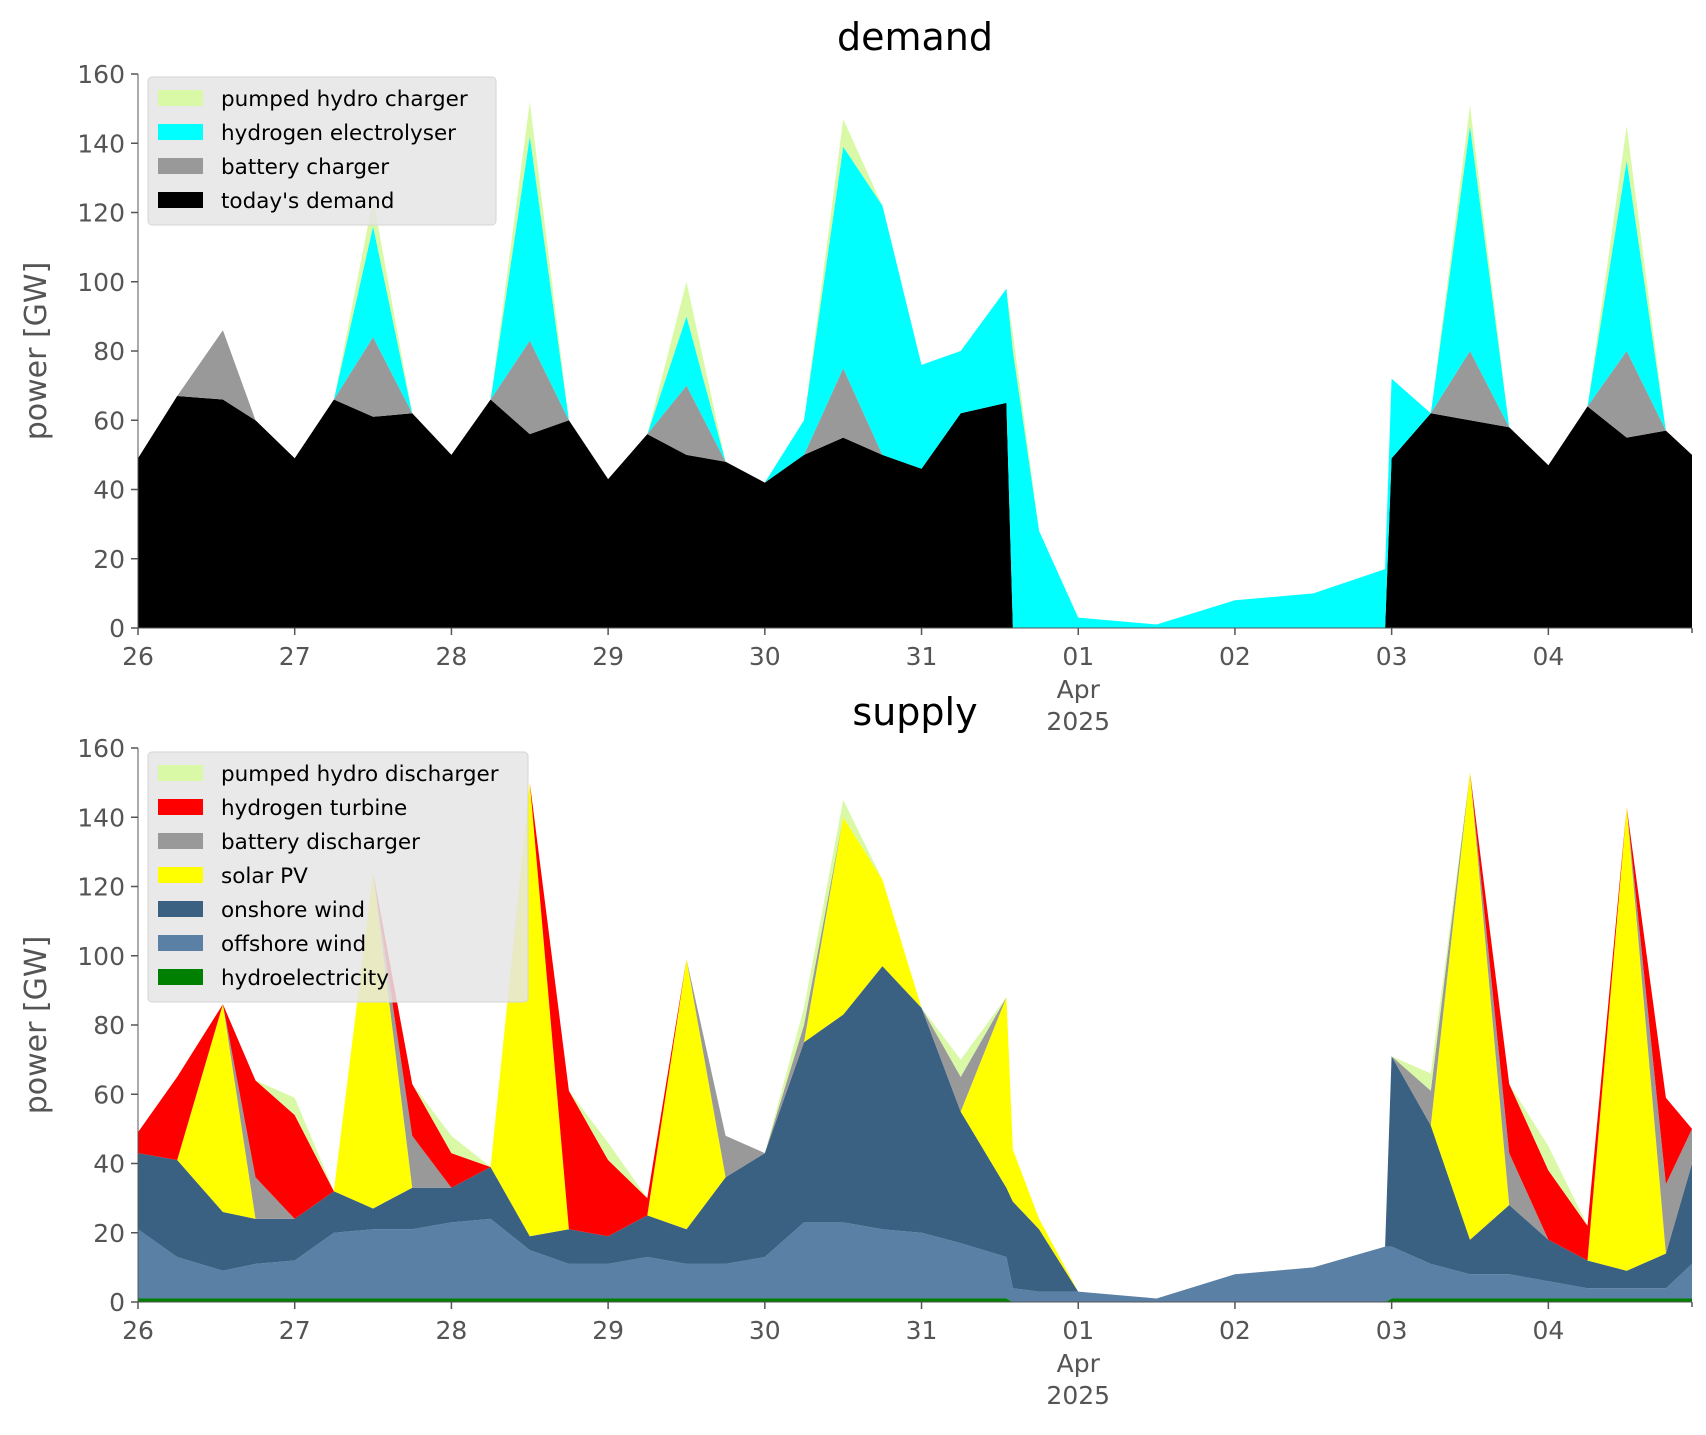 This screenshot has height=1435, width=1706. Describe the element at coordinates (307, 201) in the screenshot. I see `legend-label-today-s-demand: today's demand` at that location.